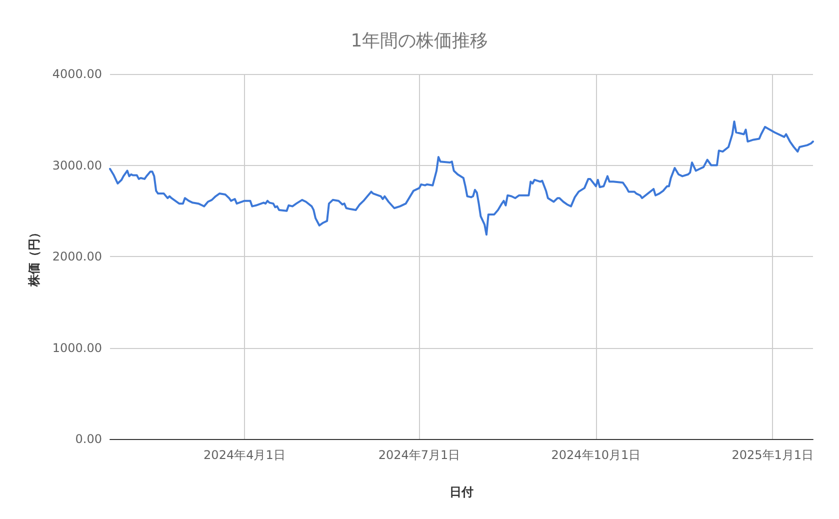  I want to click on y-tick-label: 4000.00, so click(77, 74).